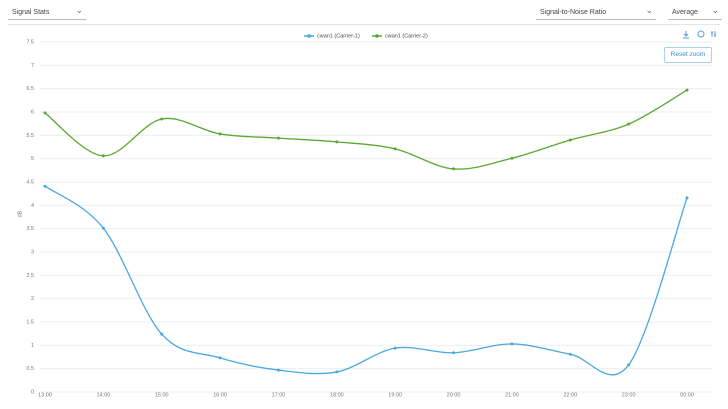 Image resolution: width=728 pixels, height=409 pixels. Describe the element at coordinates (47, 11) in the screenshot. I see `stats-select: Signal Stats` at that location.